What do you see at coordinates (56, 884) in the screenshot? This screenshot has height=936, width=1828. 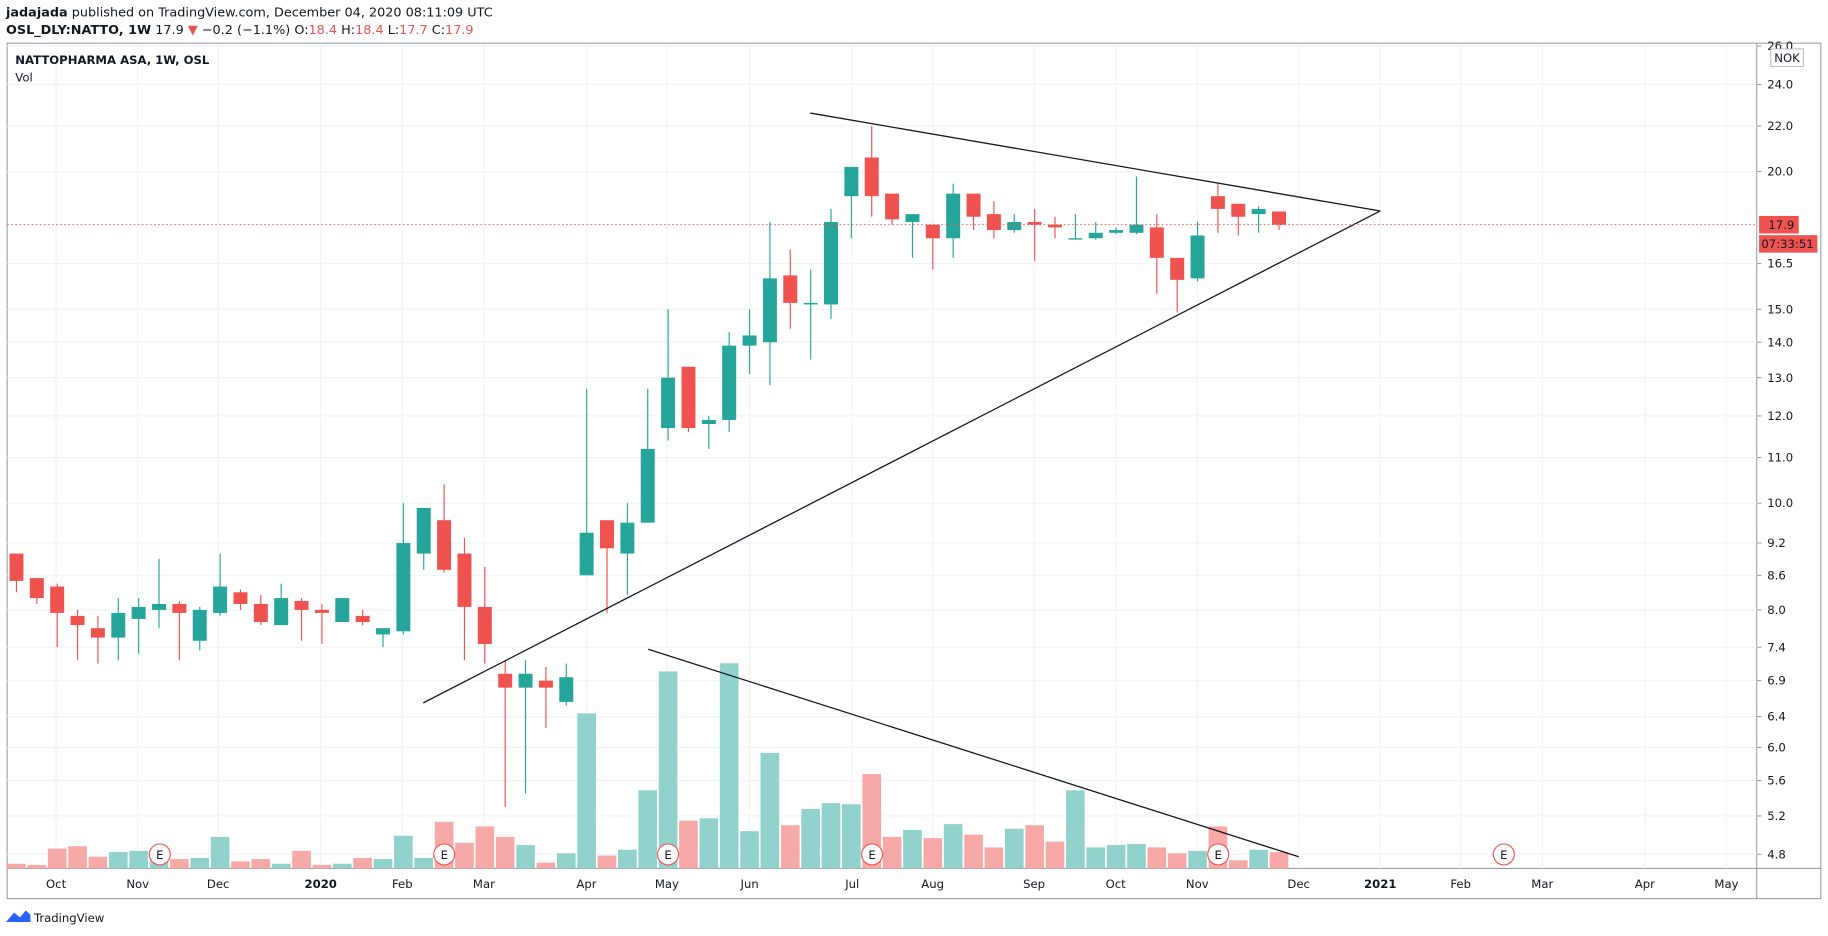 I see `x-tick-label: Oct` at bounding box center [56, 884].